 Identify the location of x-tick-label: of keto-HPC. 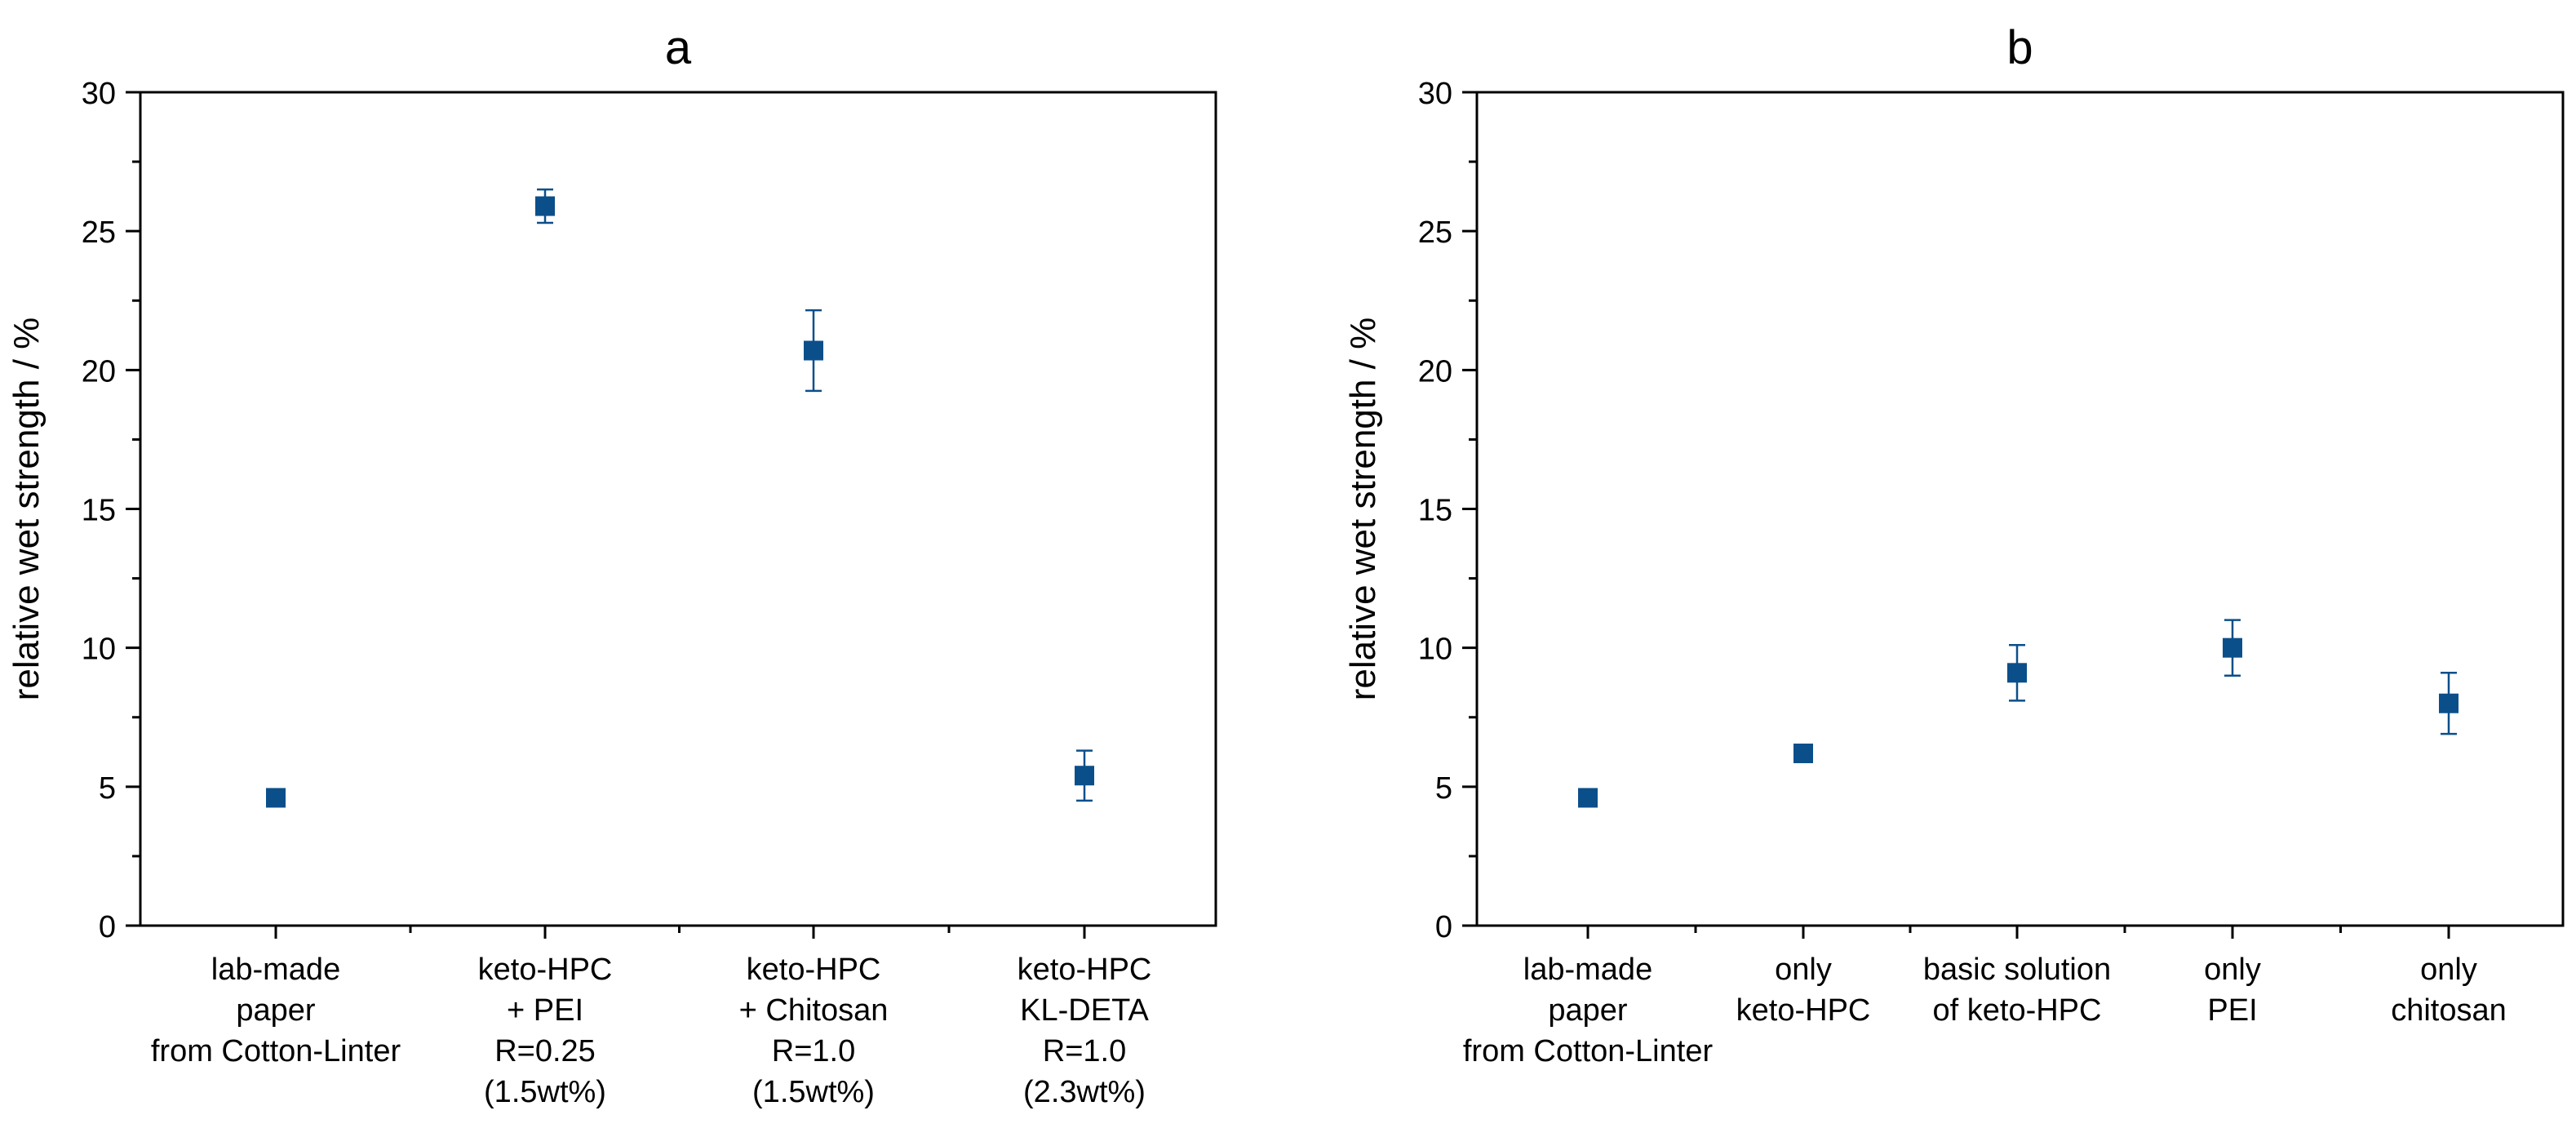
(2017, 1010).